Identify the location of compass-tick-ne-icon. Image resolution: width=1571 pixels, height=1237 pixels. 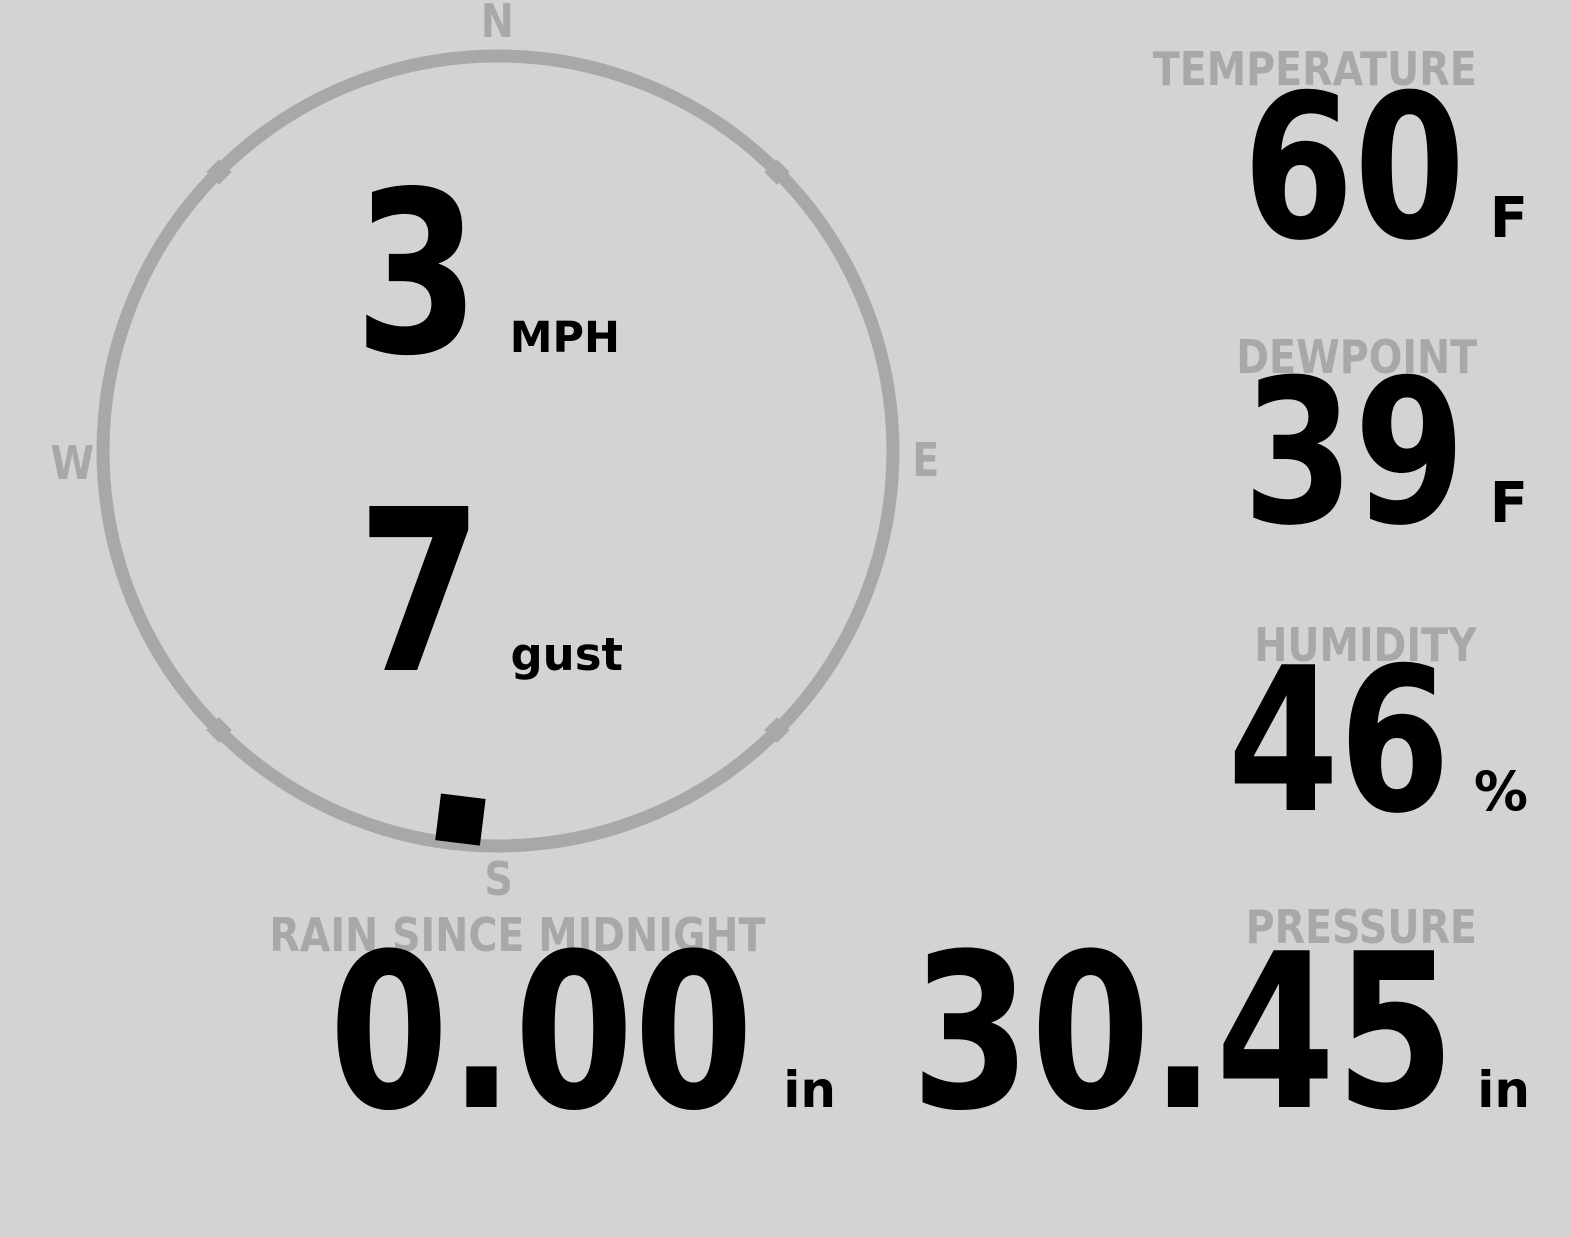
(777, 172).